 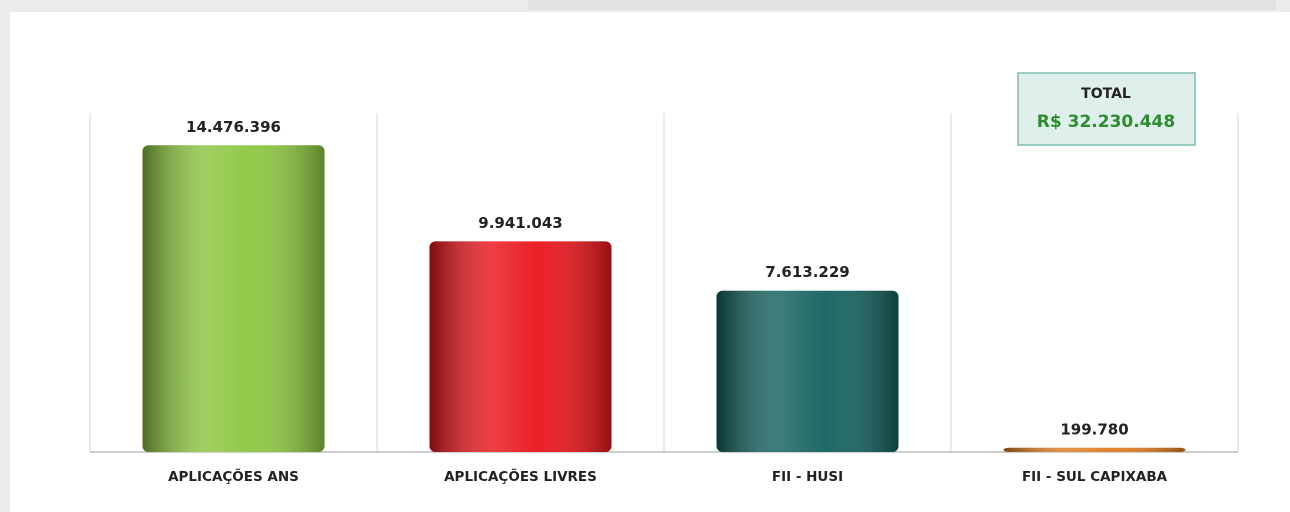 What do you see at coordinates (233, 127) in the screenshot?
I see `value-label: 14.476.396` at bounding box center [233, 127].